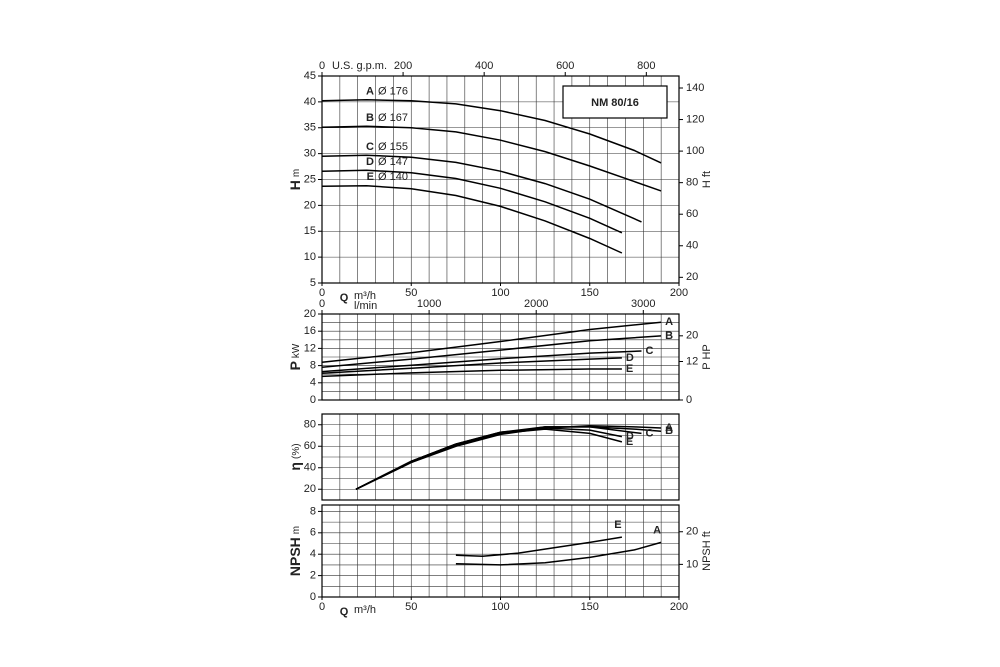 Image resolution: width=1000 pixels, height=667 pixels. I want to click on y2-tick-label: 100, so click(695, 151).